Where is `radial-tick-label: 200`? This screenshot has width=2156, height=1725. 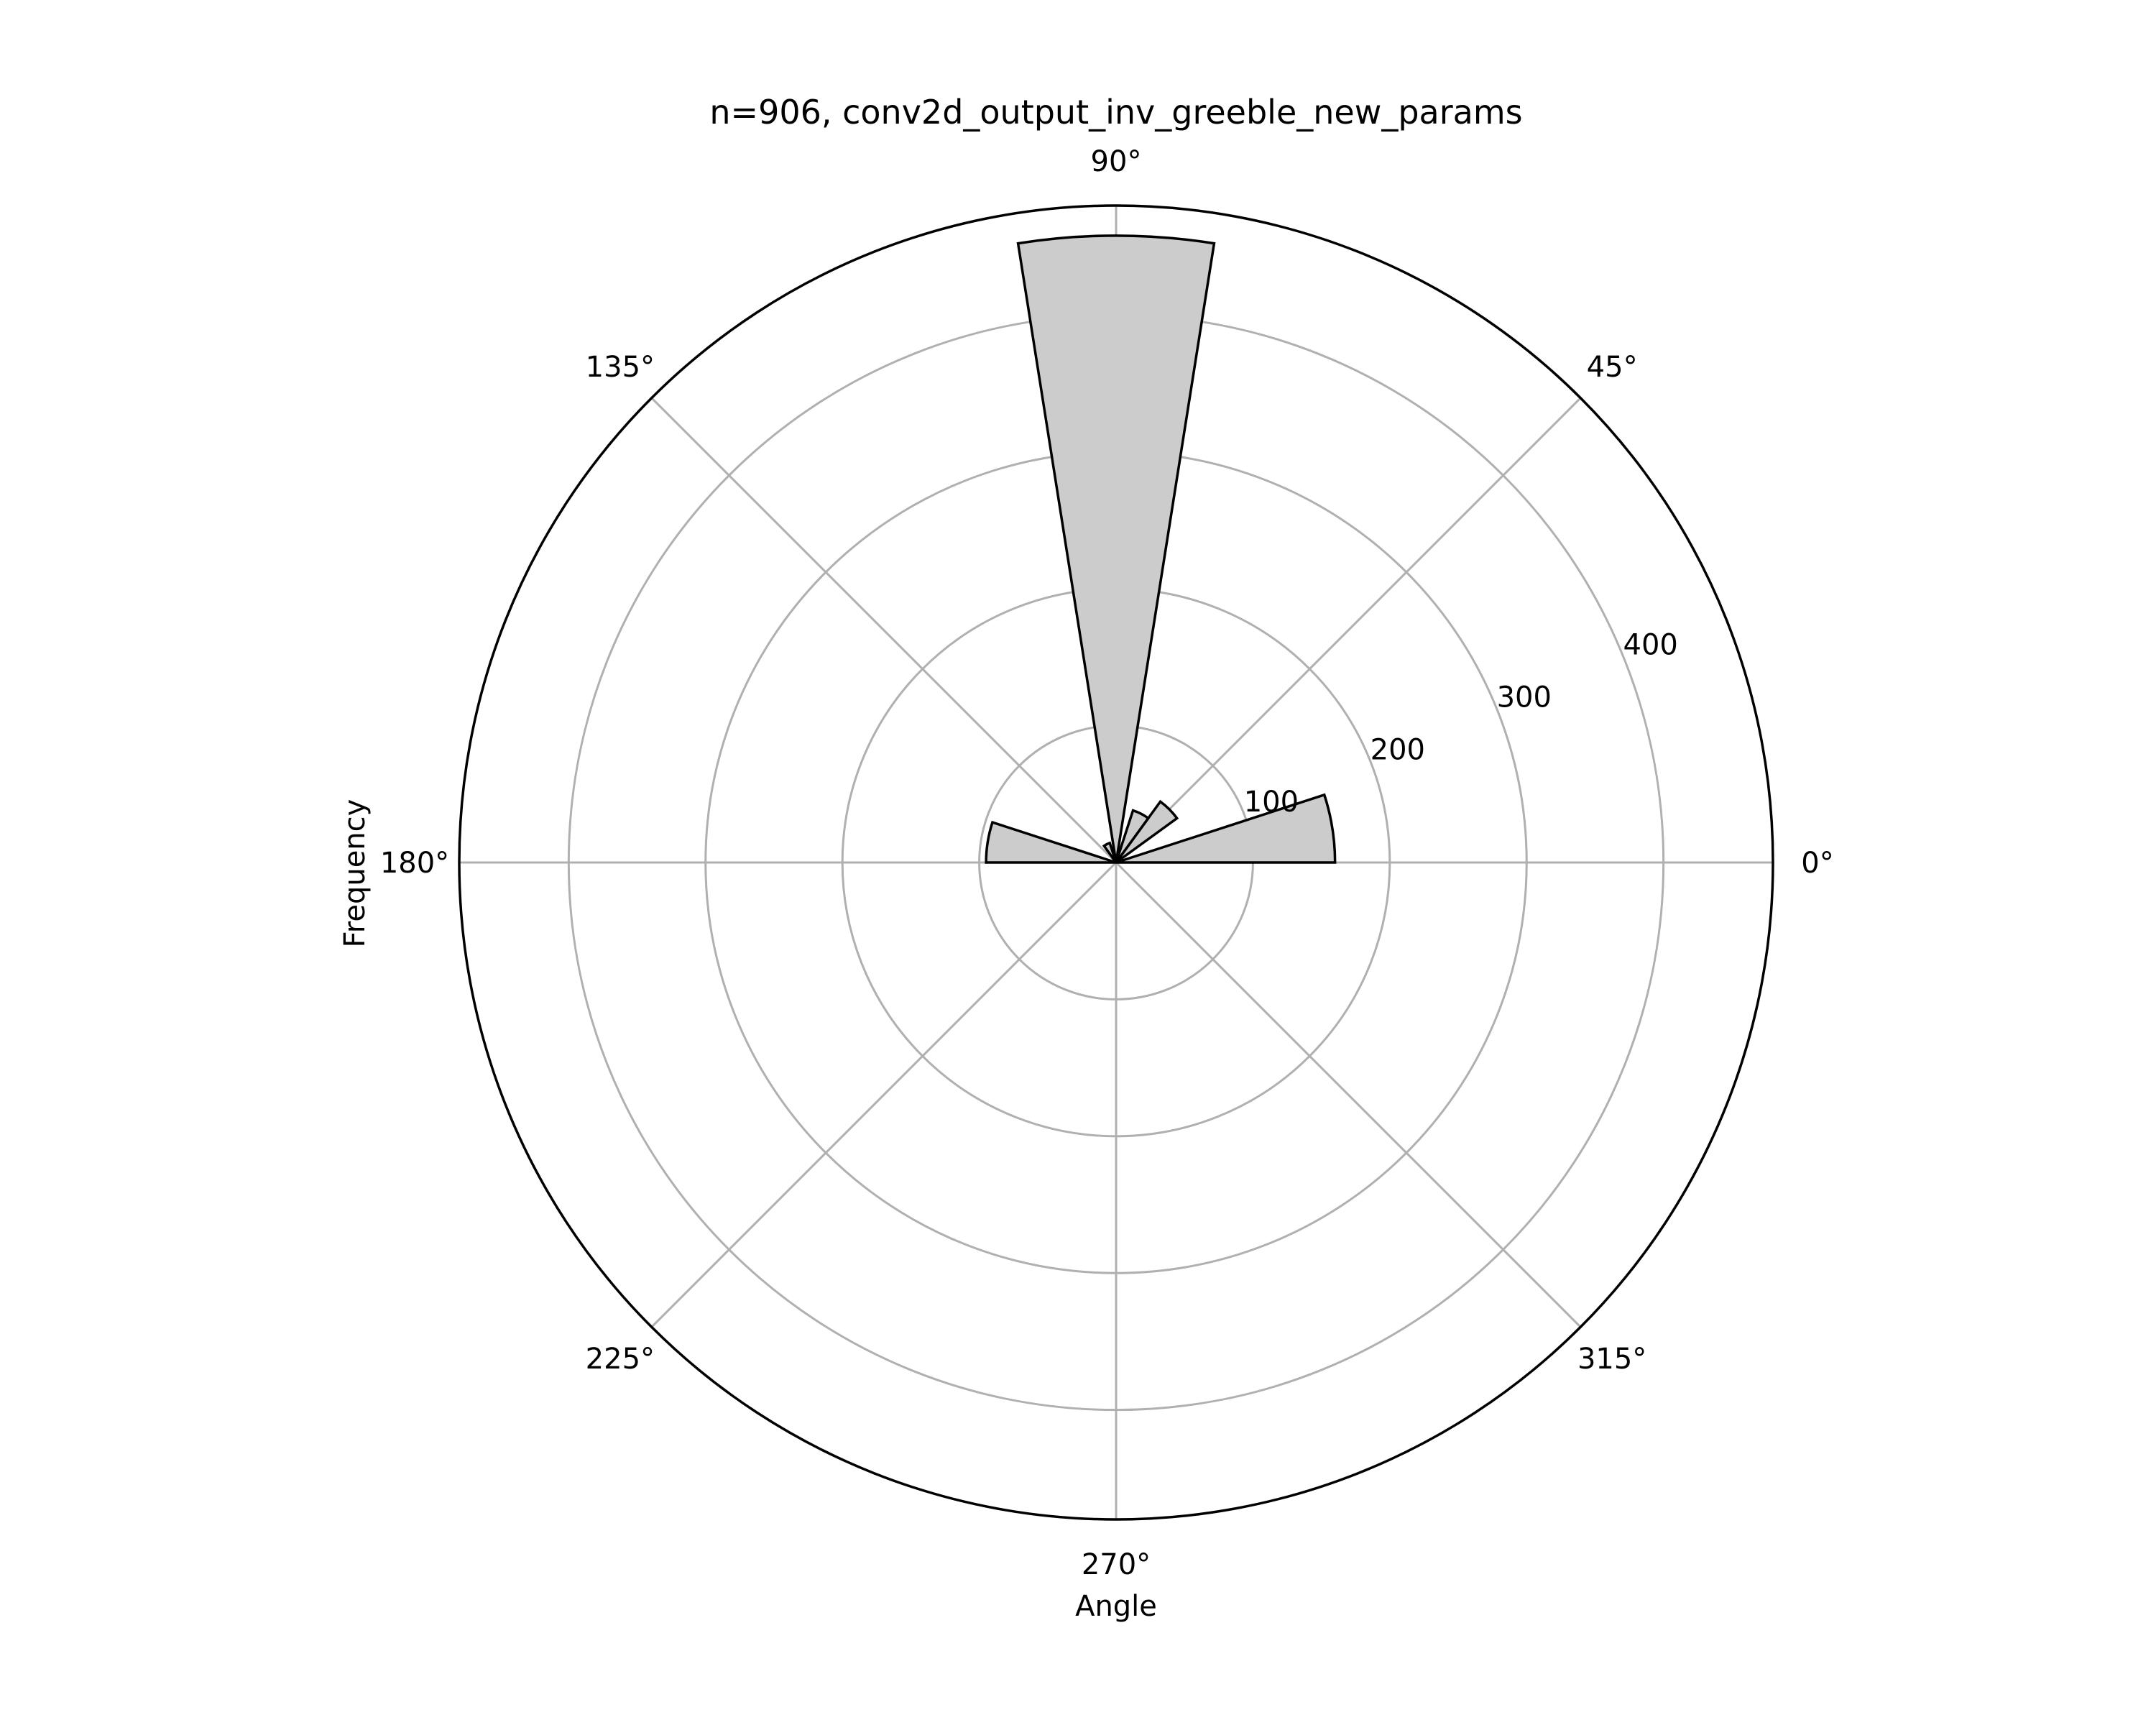
radial-tick-label: 200 is located at coordinates (1397, 749).